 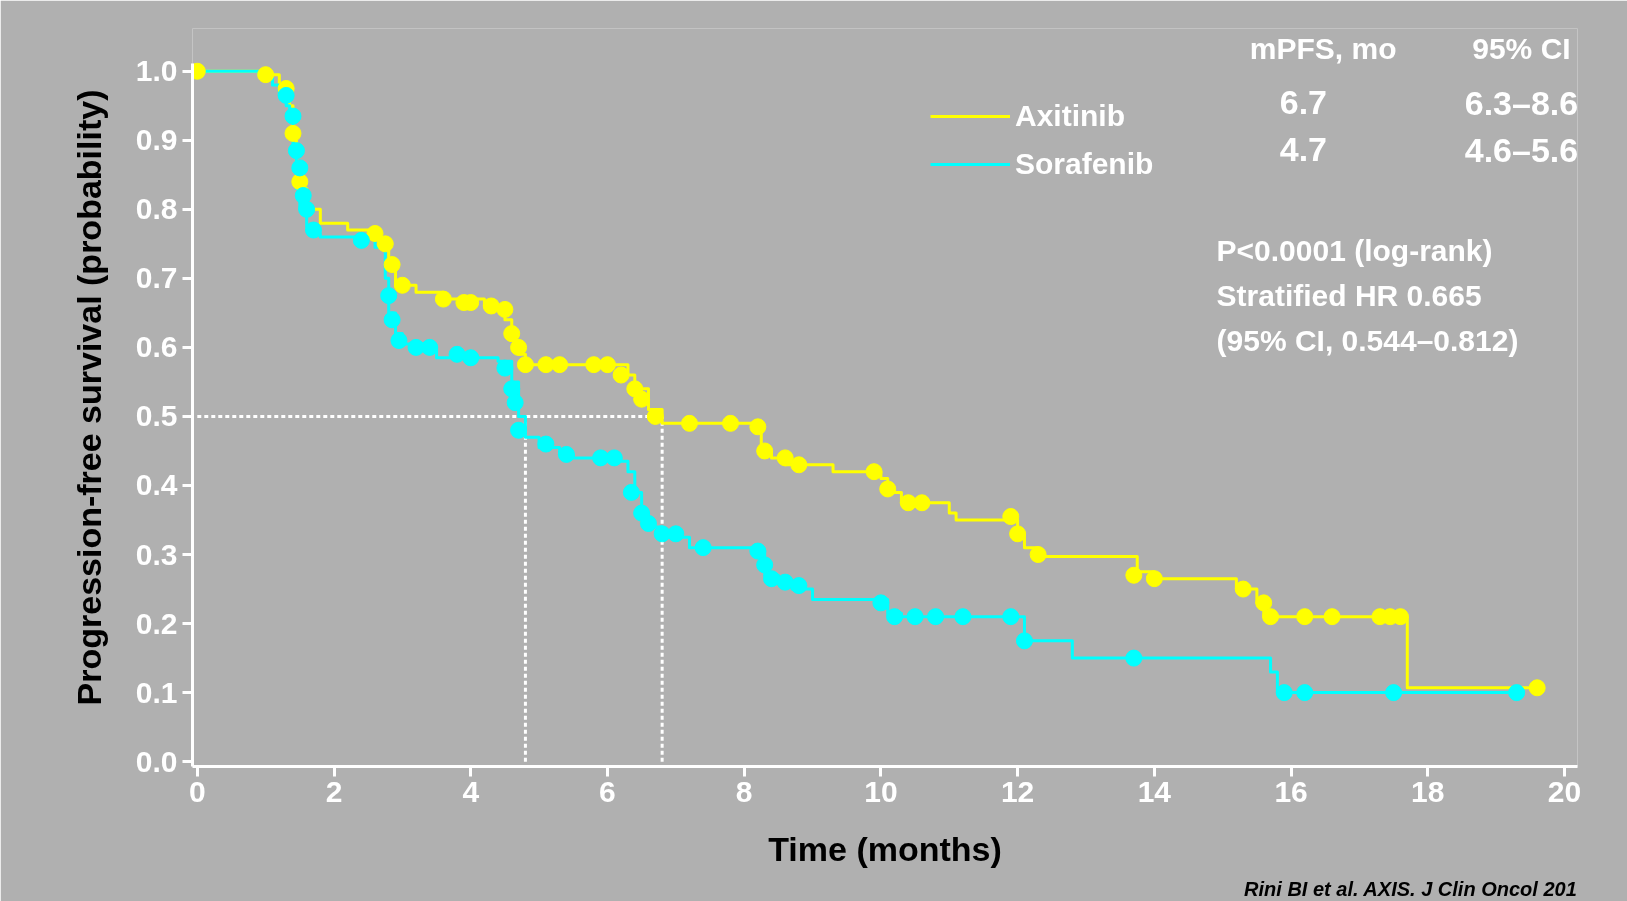 I want to click on y-tick-label: 0.6, so click(x=156, y=347).